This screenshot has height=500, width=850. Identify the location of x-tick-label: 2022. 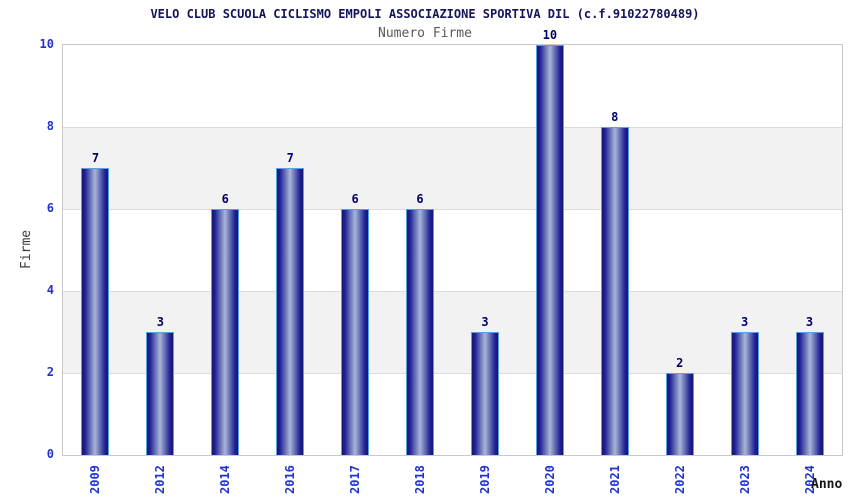
(679, 479).